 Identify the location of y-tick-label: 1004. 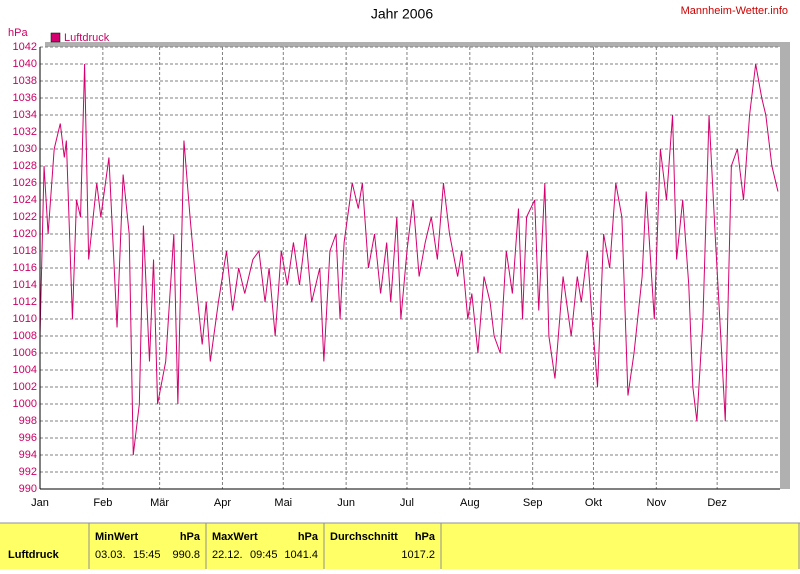
(25, 370).